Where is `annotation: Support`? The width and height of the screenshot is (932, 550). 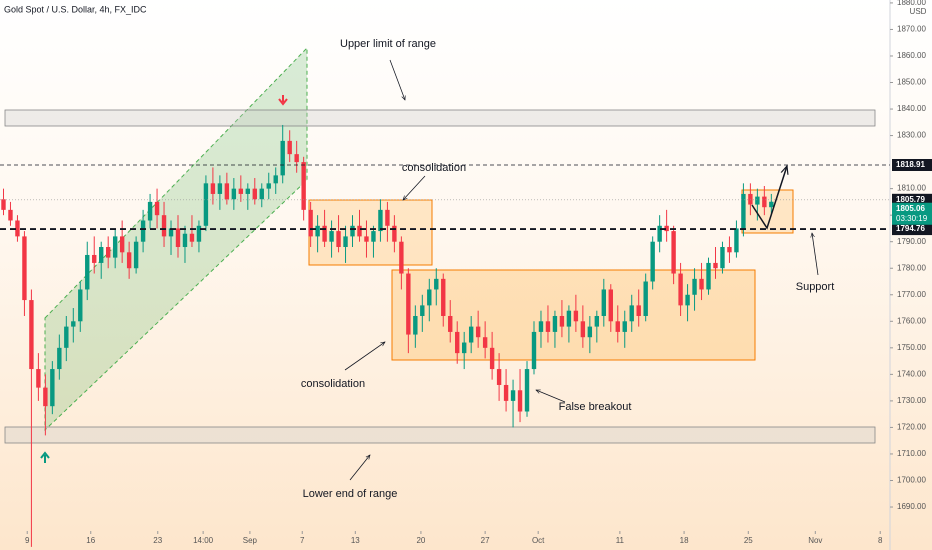 annotation: Support is located at coordinates (815, 287).